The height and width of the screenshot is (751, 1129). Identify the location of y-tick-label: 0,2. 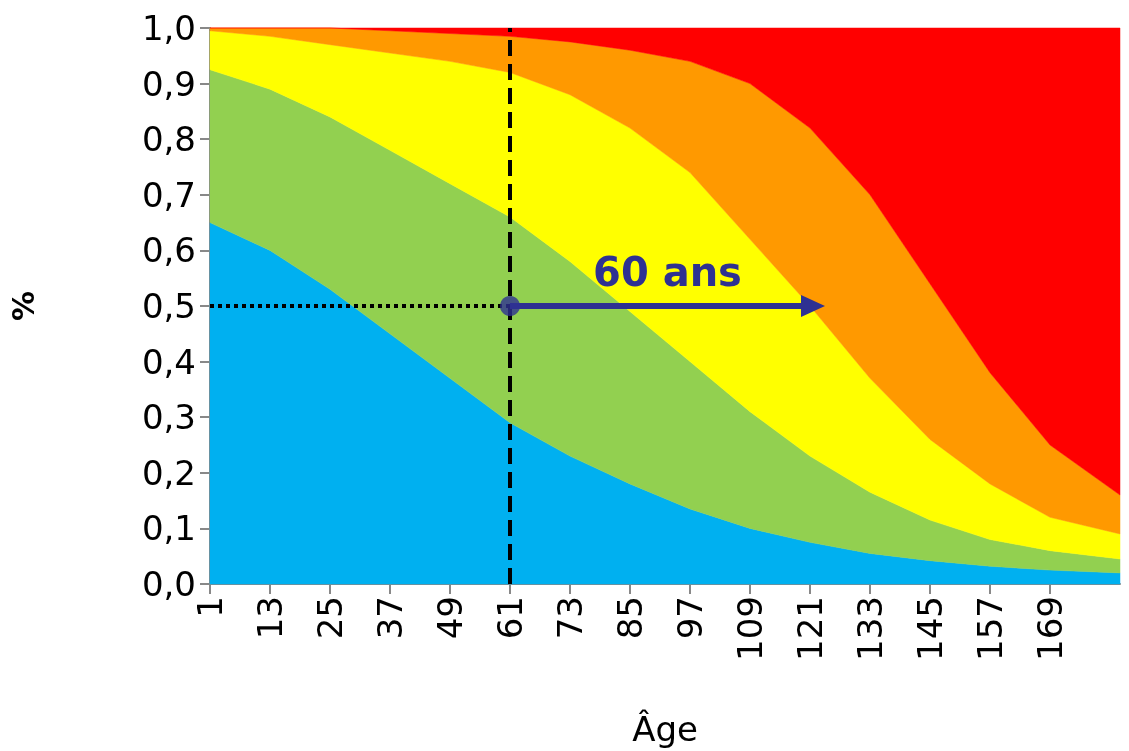
(168, 472).